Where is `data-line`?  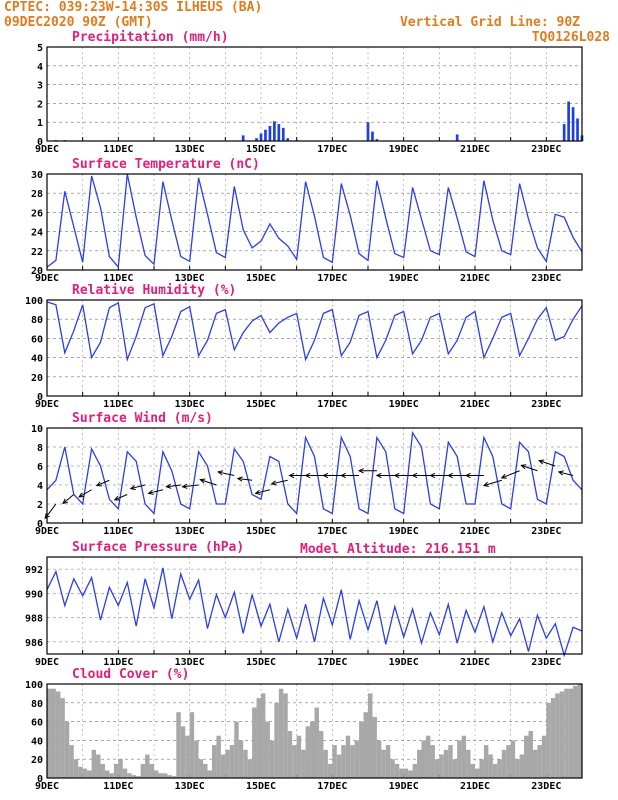 data-line is located at coordinates (314, 612).